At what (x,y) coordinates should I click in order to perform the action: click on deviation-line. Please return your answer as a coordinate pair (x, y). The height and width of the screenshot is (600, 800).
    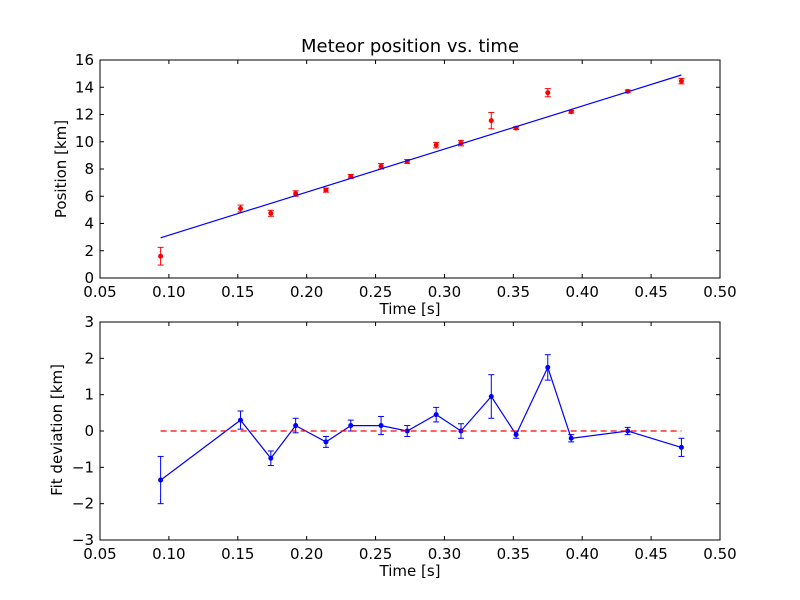
    Looking at the image, I should click on (421, 423).